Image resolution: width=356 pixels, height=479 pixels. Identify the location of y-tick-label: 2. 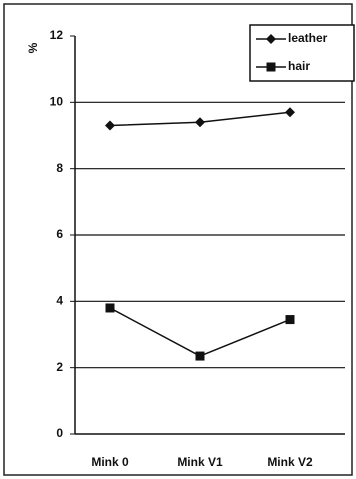
(59, 367).